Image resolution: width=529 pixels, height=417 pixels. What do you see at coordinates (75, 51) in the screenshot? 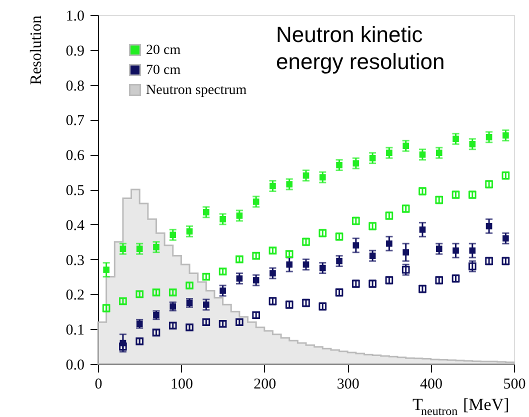
I see `y-tick-label: 0.9` at bounding box center [75, 51].